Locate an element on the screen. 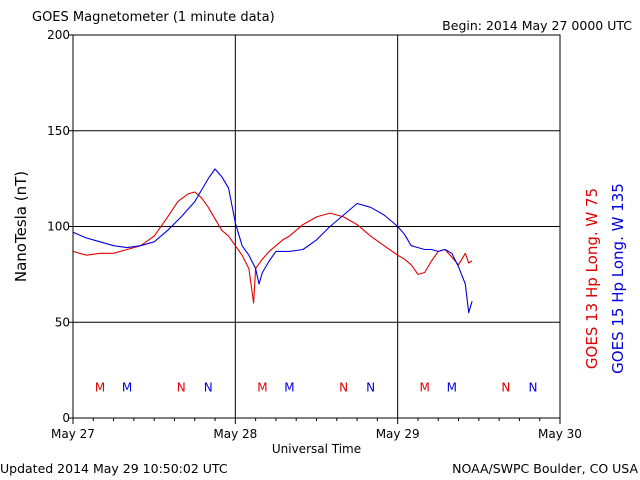  y-tick-label: 50 is located at coordinates (62, 322).